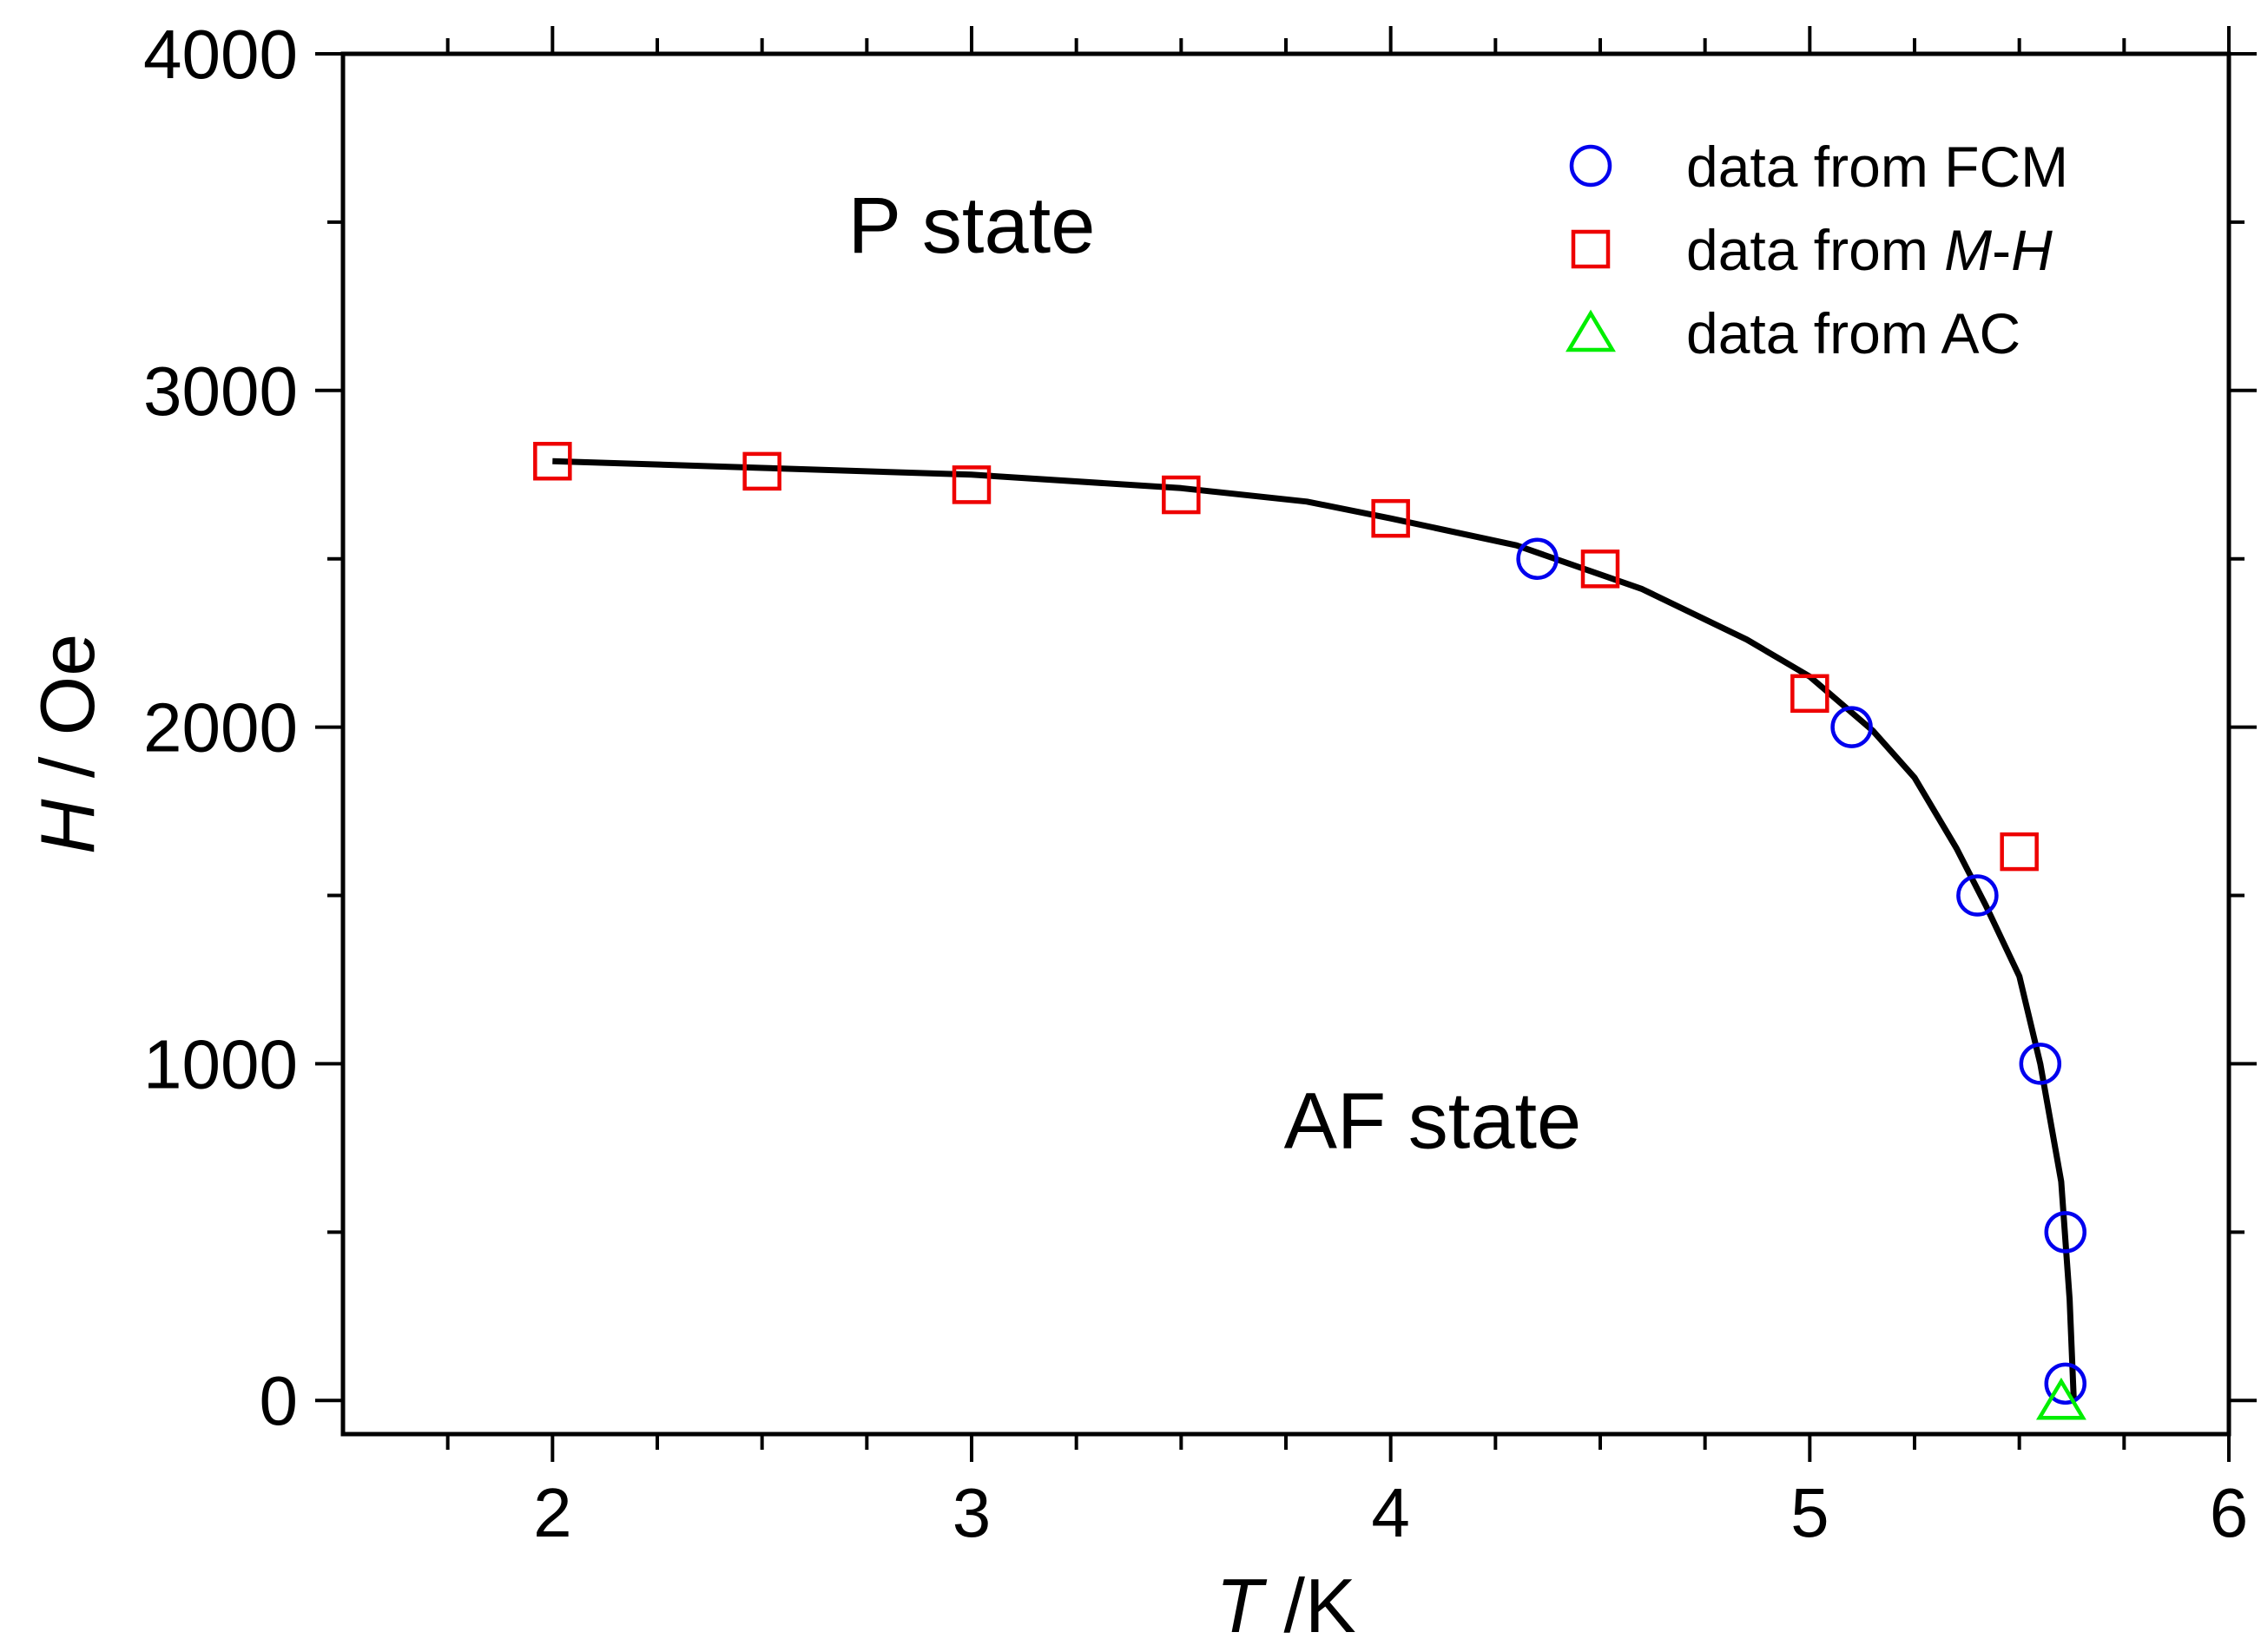 The width and height of the screenshot is (2261, 1652). Describe the element at coordinates (1591, 249) in the screenshot. I see `legend-square-icon` at that location.